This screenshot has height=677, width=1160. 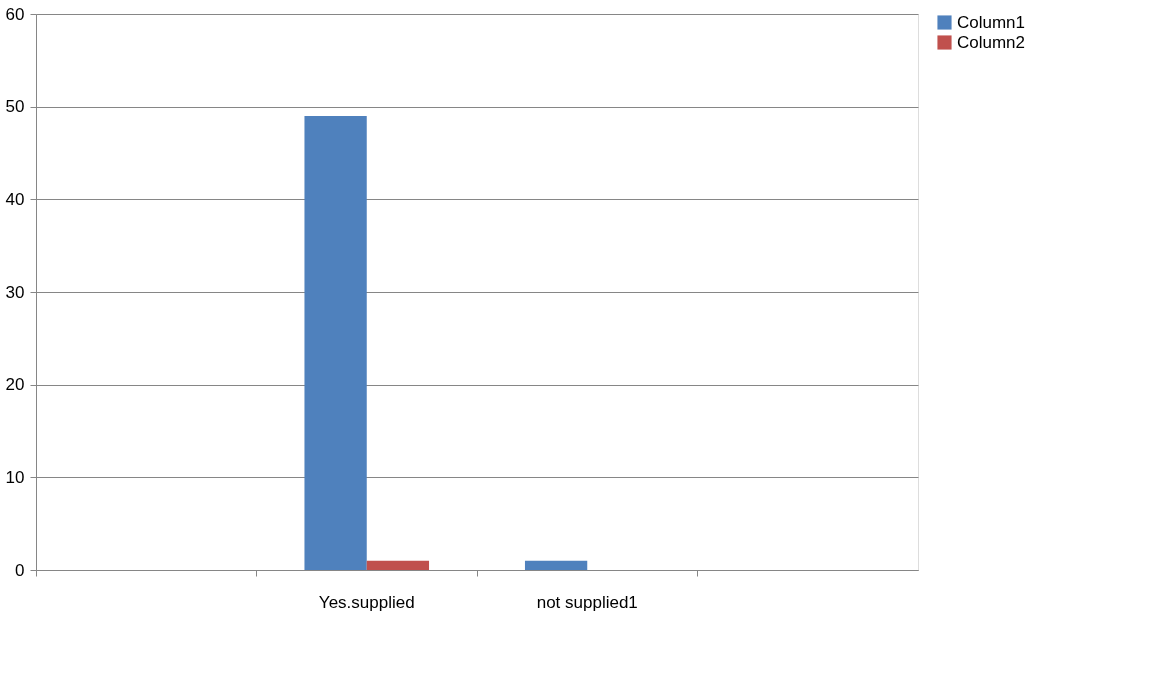 What do you see at coordinates (587, 602) in the screenshot?
I see `x-tick-label: not supplied1` at bounding box center [587, 602].